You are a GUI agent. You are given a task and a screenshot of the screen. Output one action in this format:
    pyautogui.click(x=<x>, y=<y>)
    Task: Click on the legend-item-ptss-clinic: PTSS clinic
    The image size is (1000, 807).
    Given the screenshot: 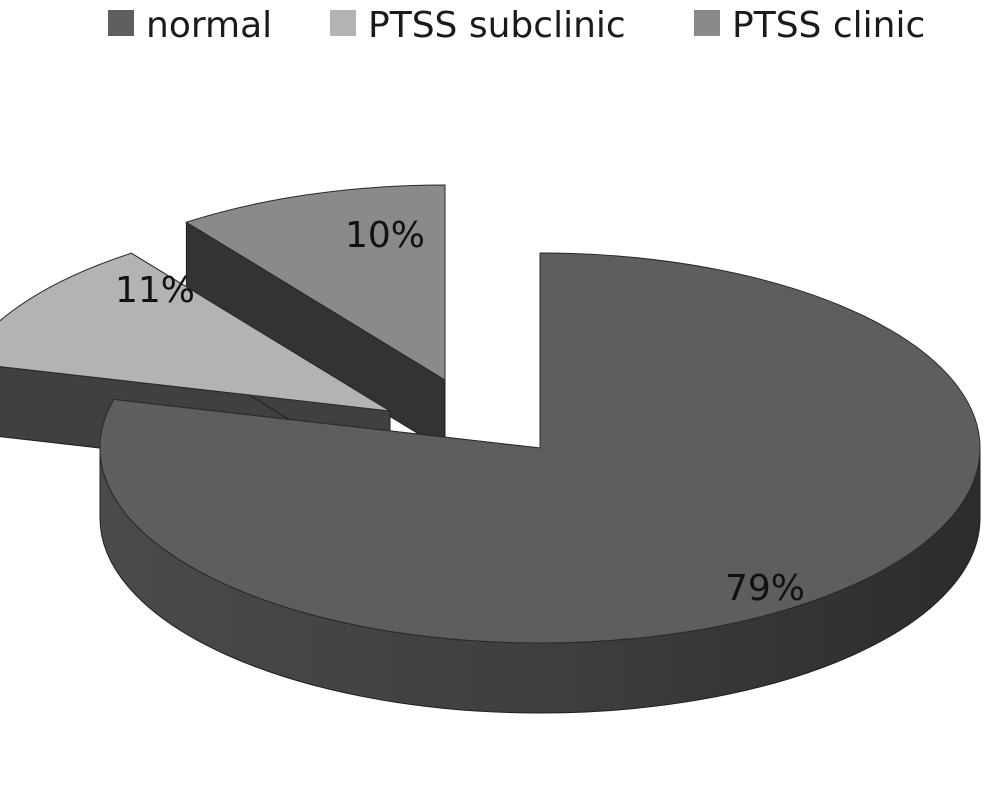 What is the action you would take?
    pyautogui.click(x=809, y=25)
    